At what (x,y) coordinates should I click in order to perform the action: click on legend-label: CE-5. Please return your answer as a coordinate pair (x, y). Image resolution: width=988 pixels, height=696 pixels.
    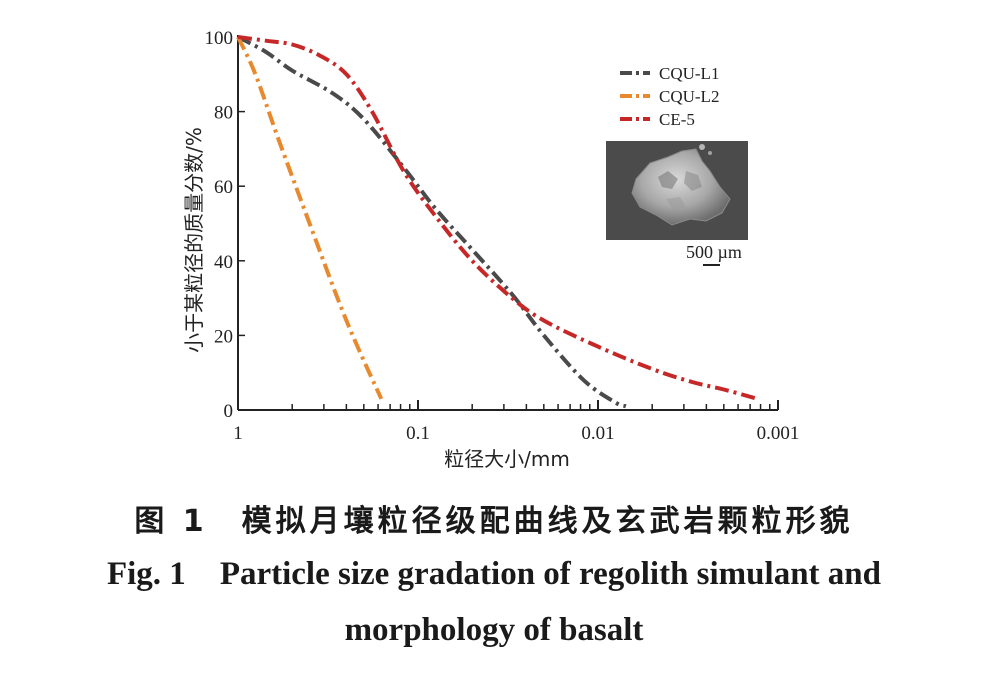
    Looking at the image, I should click on (677, 119).